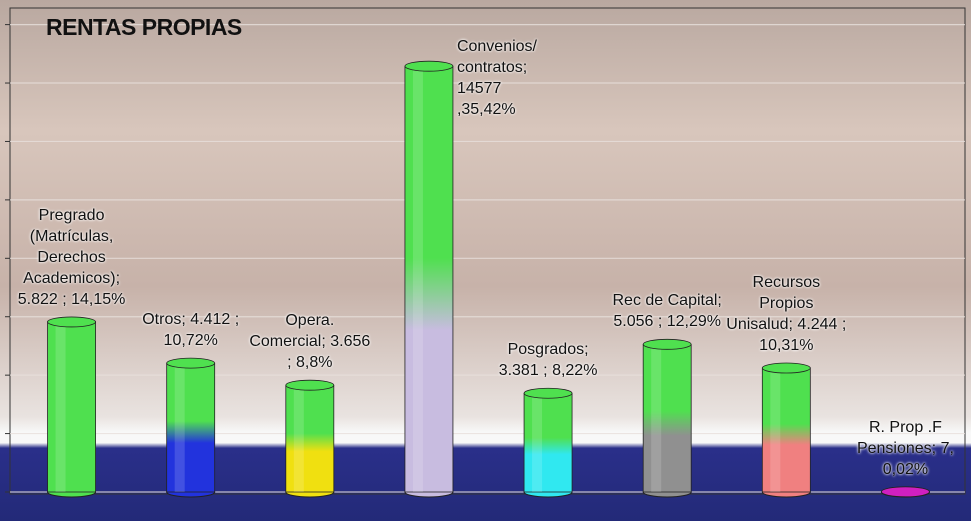  What do you see at coordinates (667, 311) in the screenshot?
I see `data-label: Rec de Capital; 5.056 ; 12,29%` at bounding box center [667, 311].